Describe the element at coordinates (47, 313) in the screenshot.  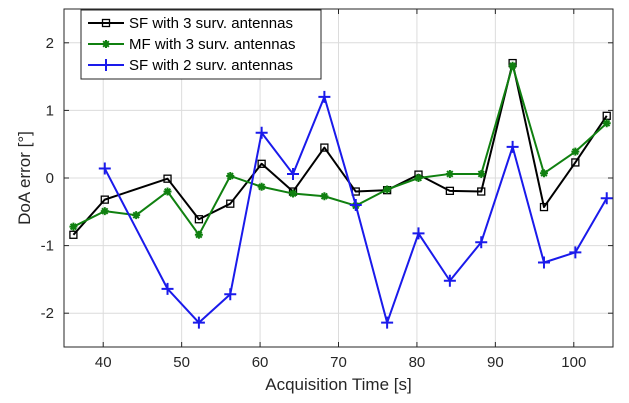
I see `y-tick-label-neg2: -2` at that location.